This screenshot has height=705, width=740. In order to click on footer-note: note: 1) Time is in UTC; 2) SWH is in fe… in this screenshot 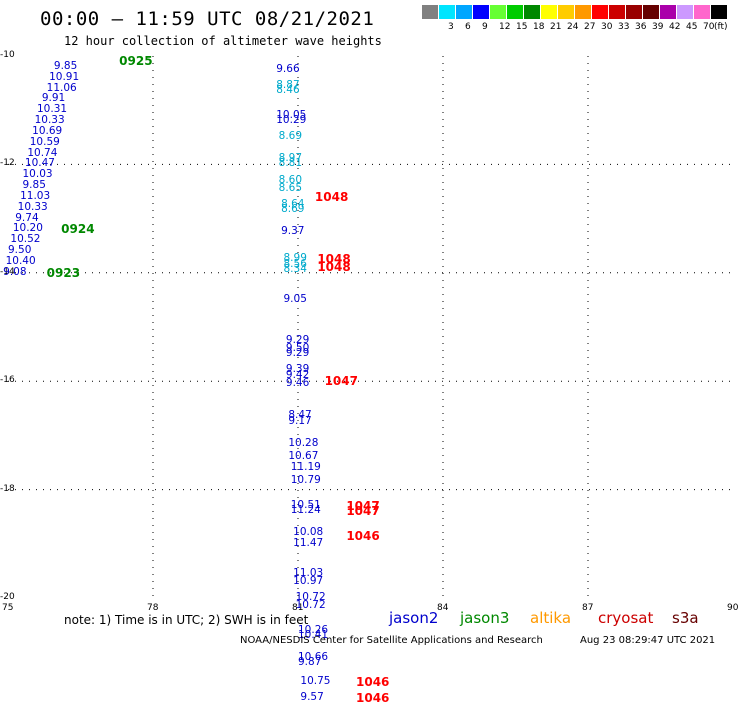, I will do `click(186, 620)`.